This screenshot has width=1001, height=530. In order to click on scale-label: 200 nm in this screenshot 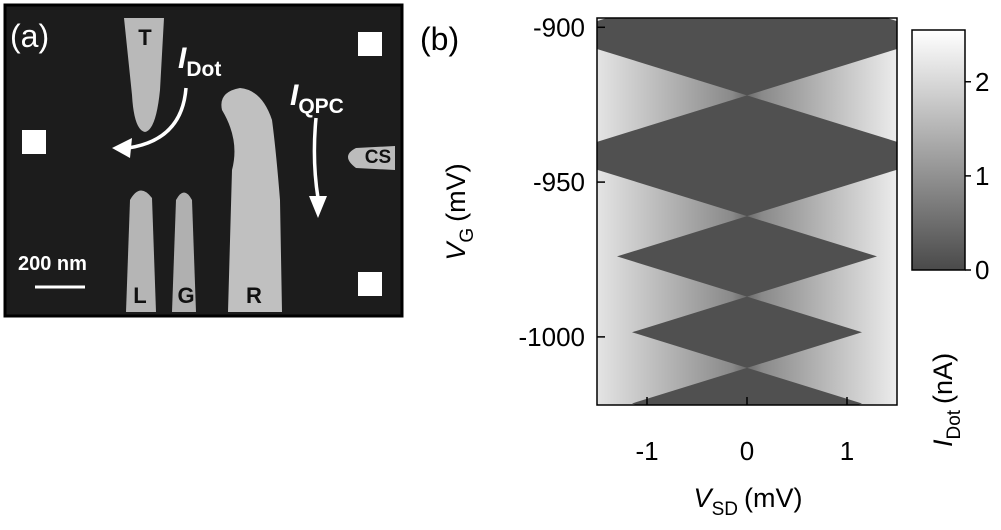, I will do `click(52, 264)`.